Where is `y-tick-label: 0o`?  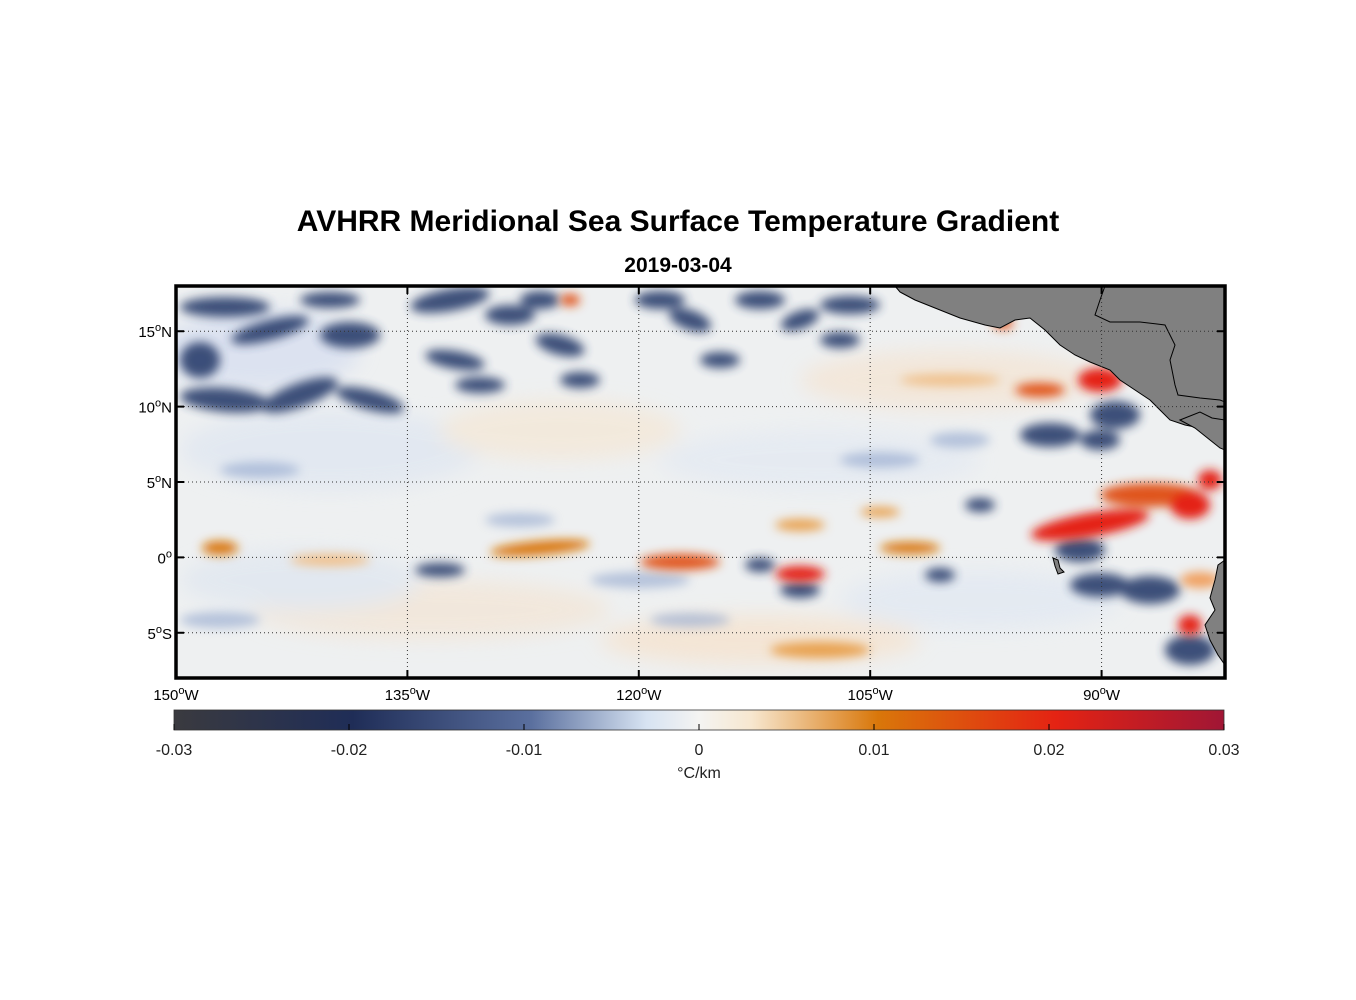 y-tick-label: 0o is located at coordinates (165, 557).